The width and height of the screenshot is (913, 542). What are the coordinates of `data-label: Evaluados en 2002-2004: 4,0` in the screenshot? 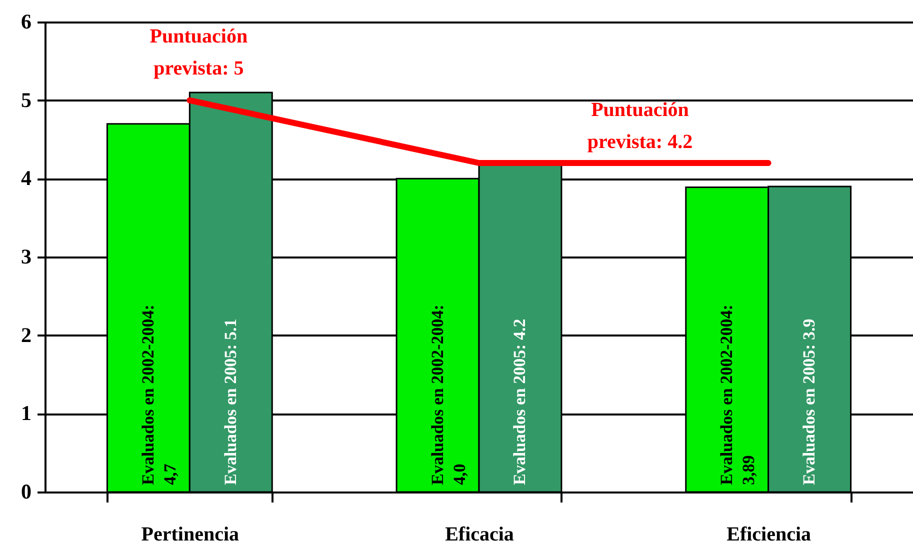 It's located at (448, 394).